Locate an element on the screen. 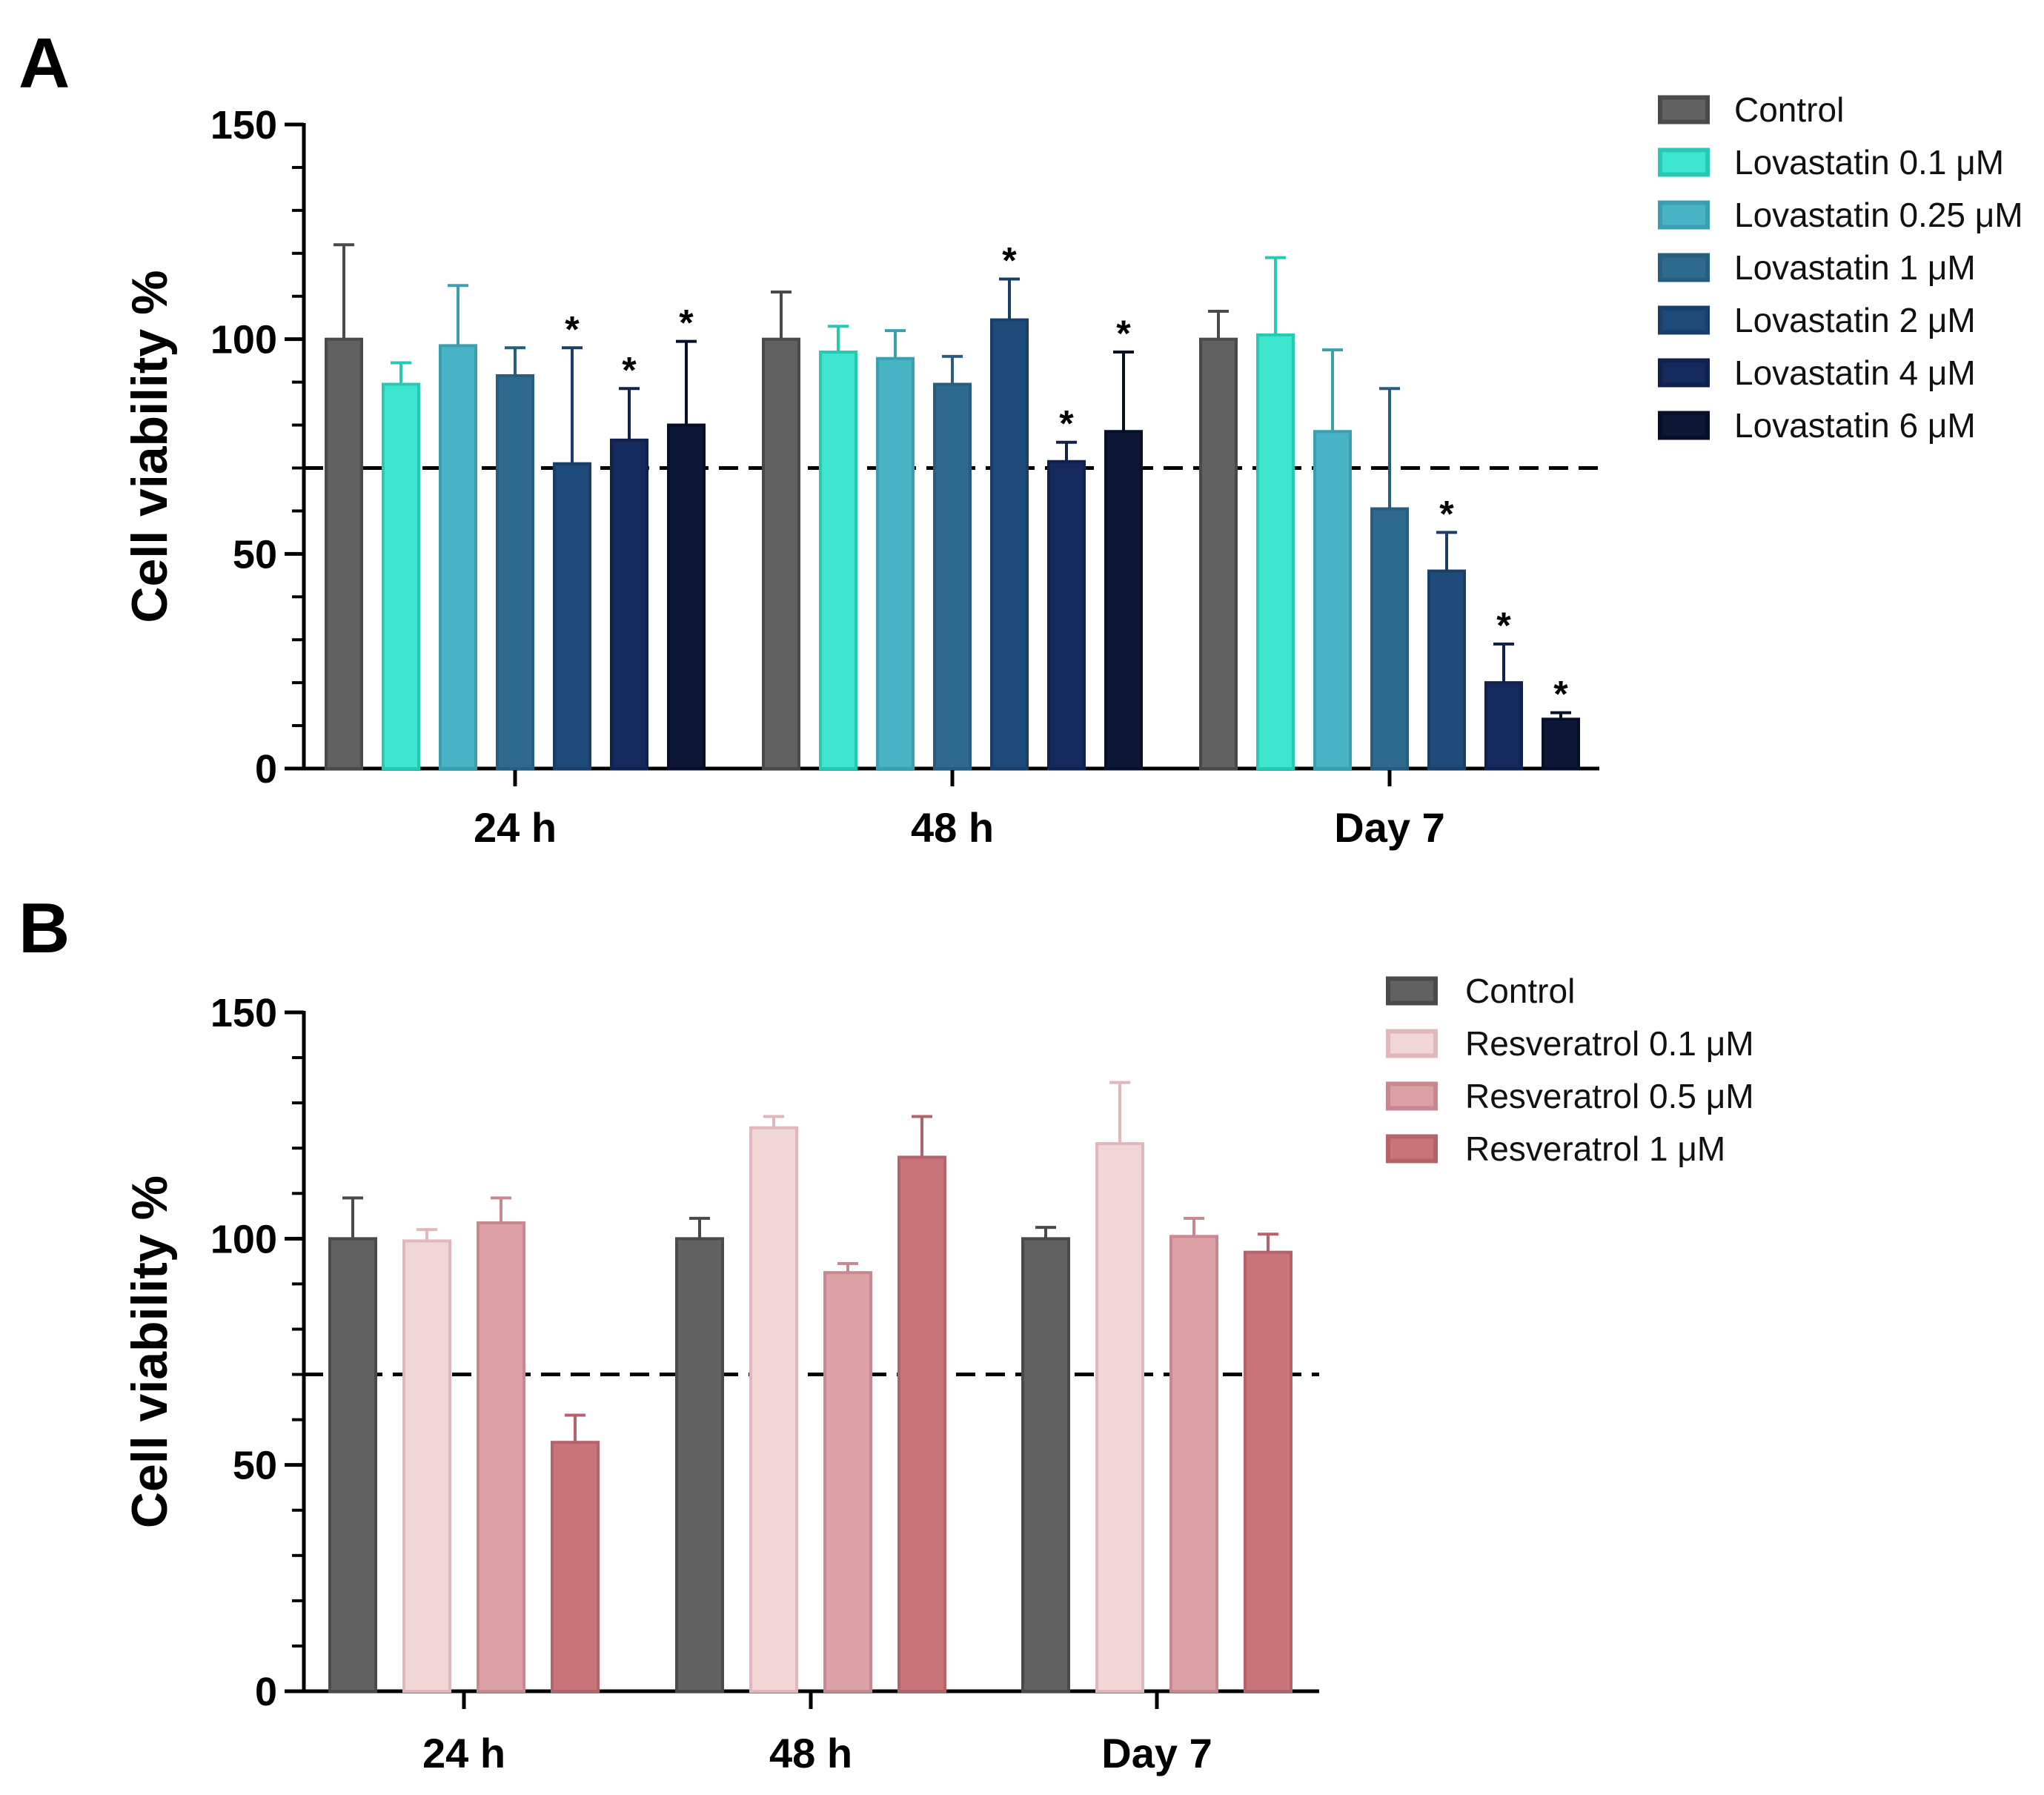  legend-label: Lovastatin 2 μM is located at coordinates (1855, 320).